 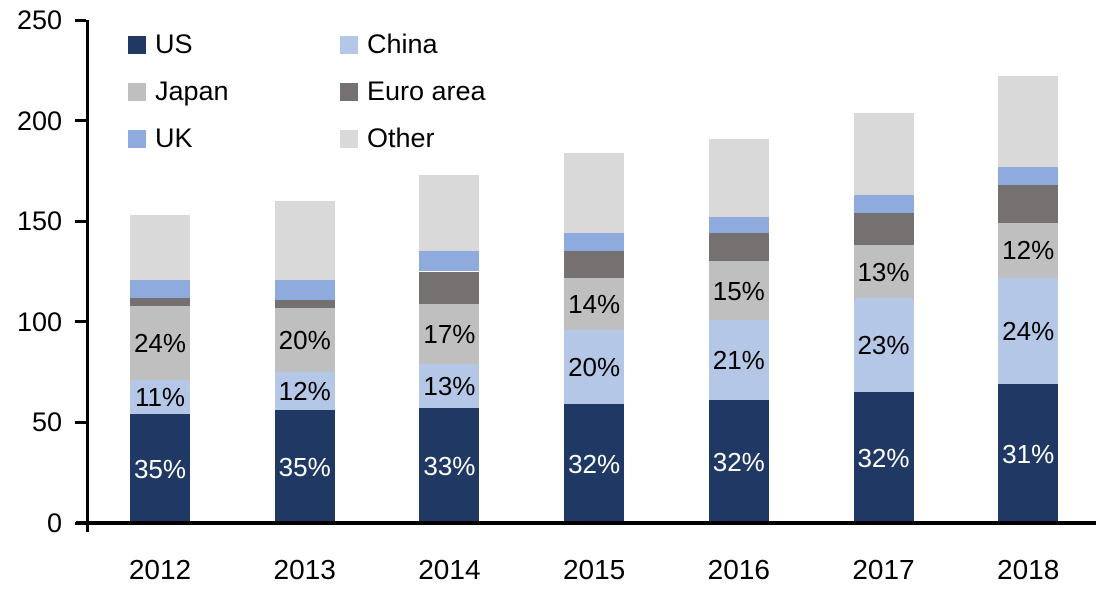 What do you see at coordinates (39, 20) in the screenshot?
I see `y-axis-tick-label: 250` at bounding box center [39, 20].